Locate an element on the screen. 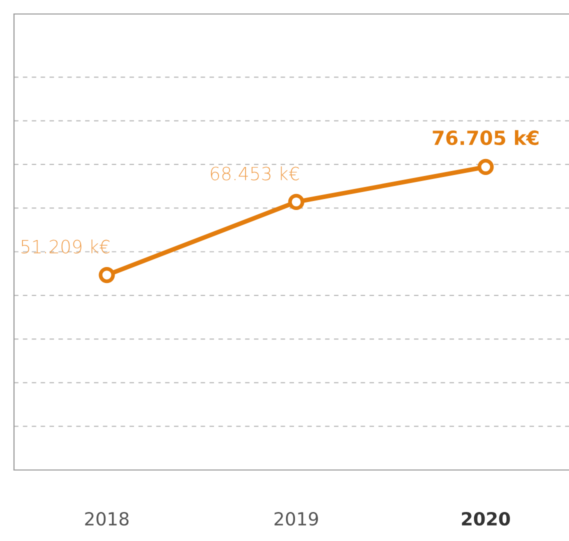 This screenshot has height=541, width=569. data-label: 51.209 k€ is located at coordinates (66, 246).